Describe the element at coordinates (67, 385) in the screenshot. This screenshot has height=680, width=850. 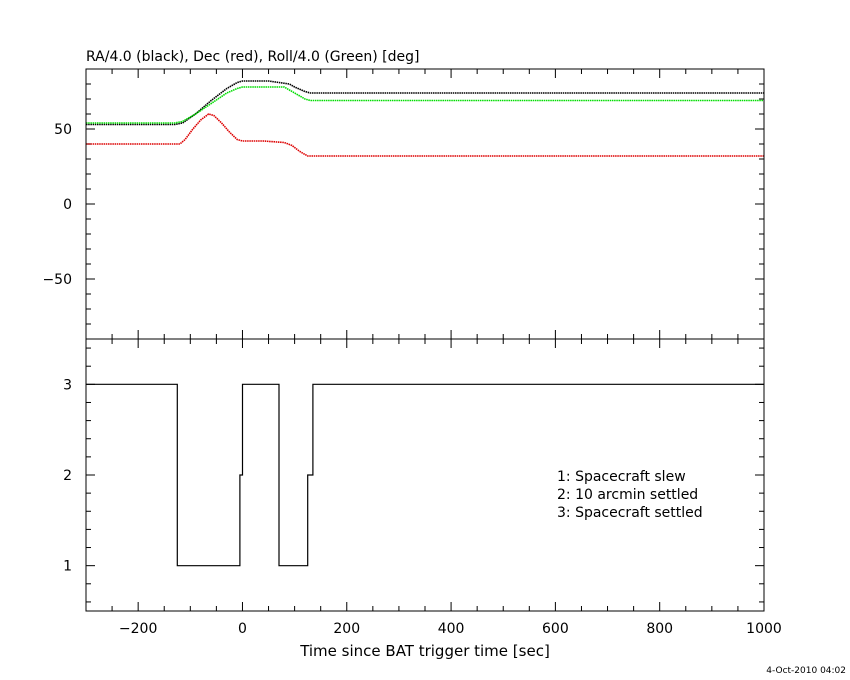
I see `bottom-y-tick-label: 3` at that location.